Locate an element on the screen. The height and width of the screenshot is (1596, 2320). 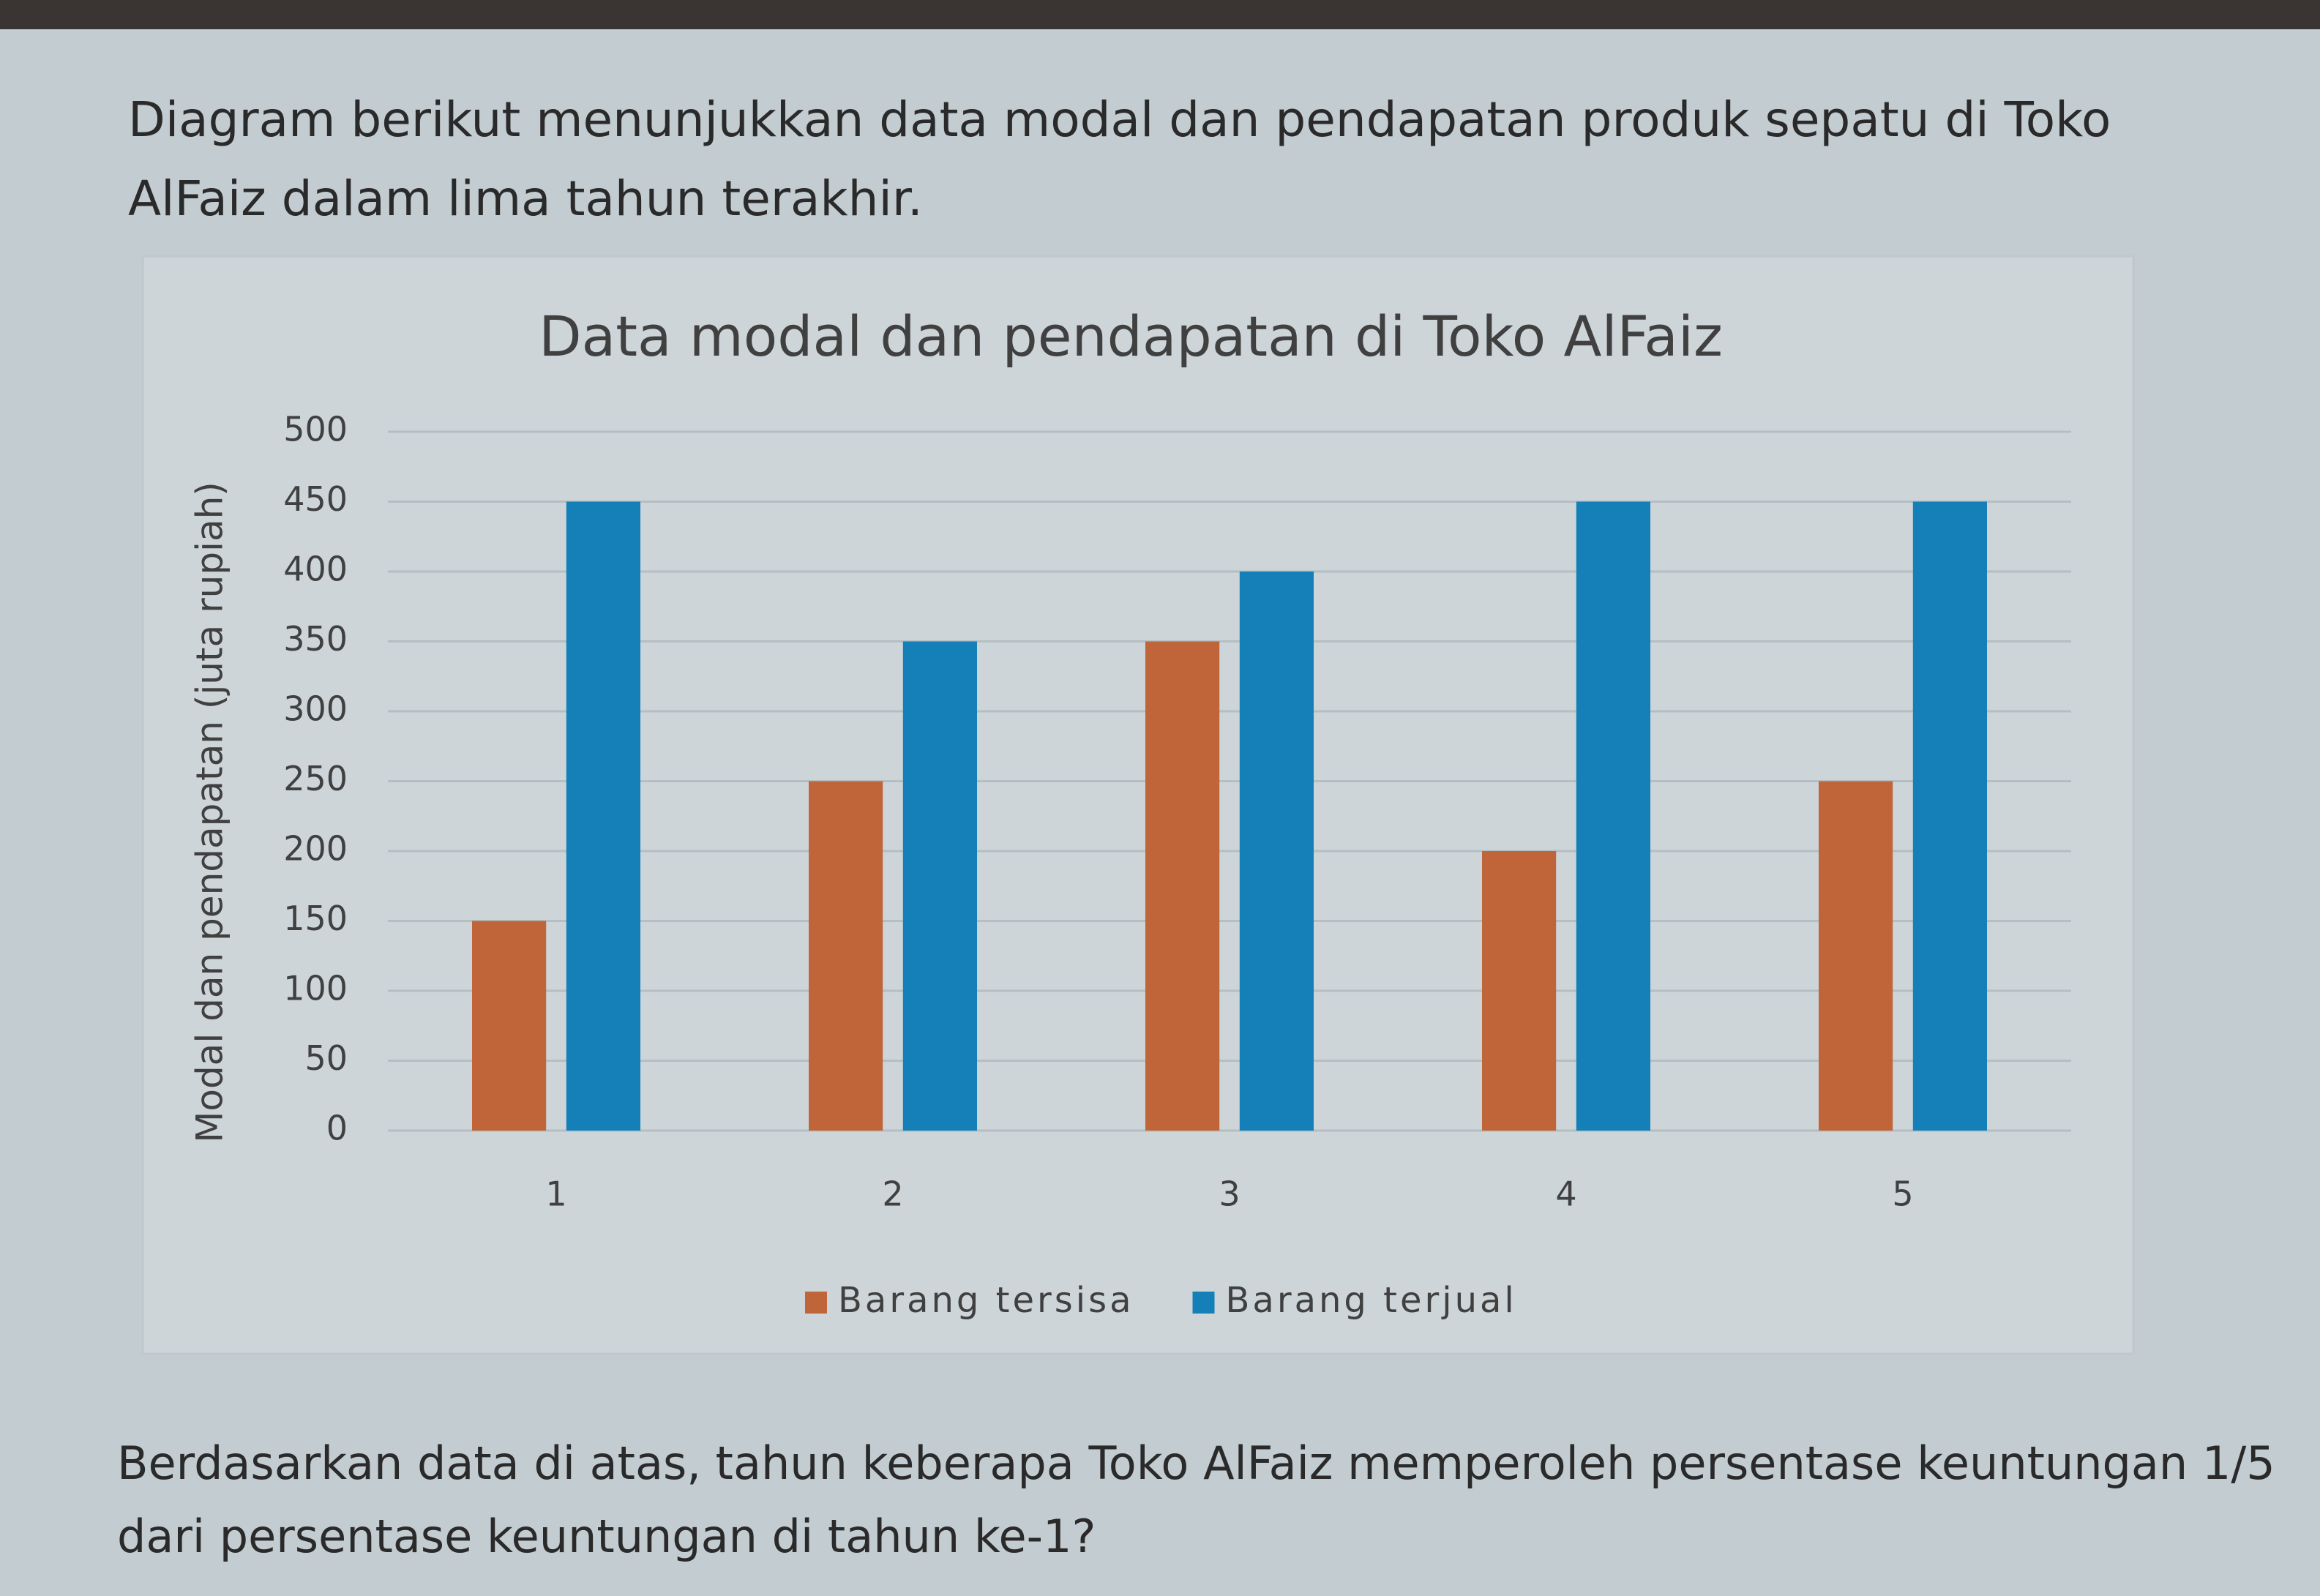
x-tick-label: 4 is located at coordinates (1565, 1194).